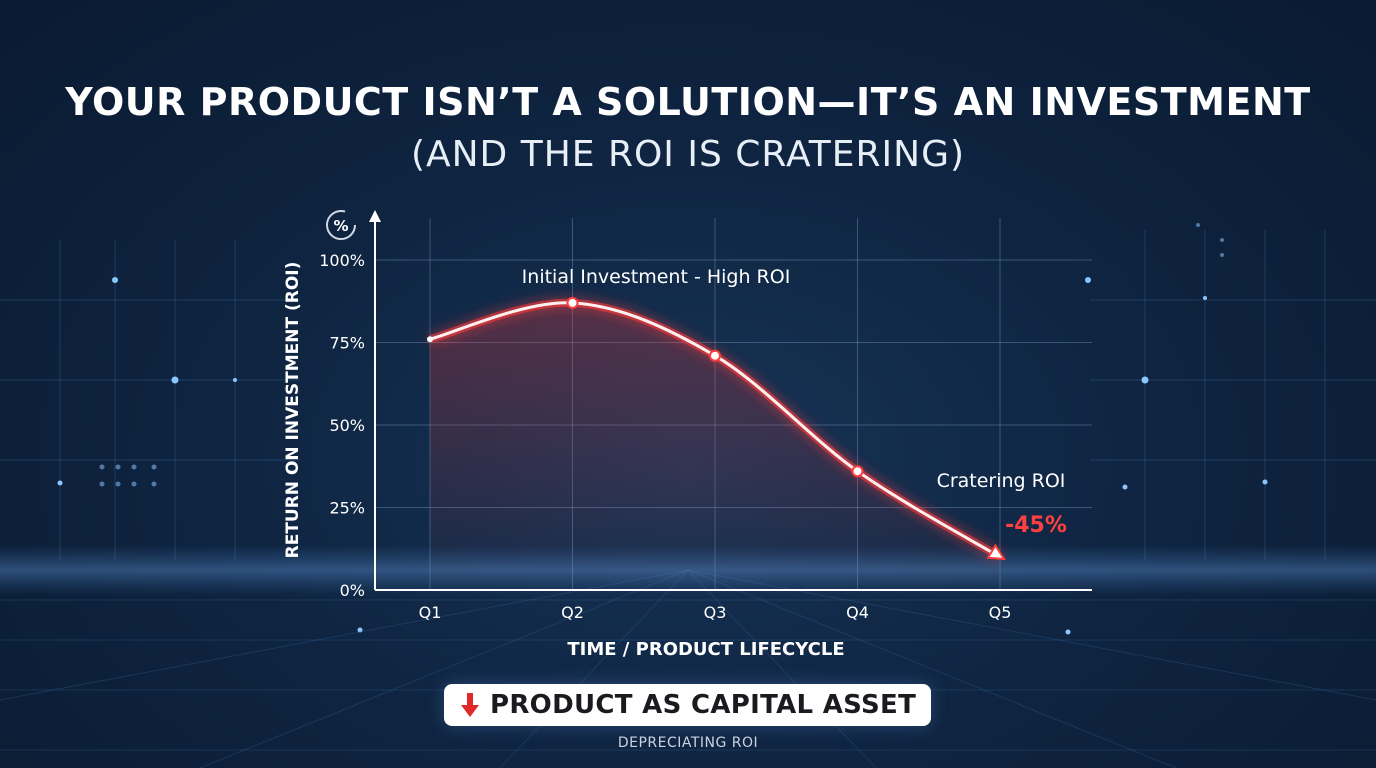 The width and height of the screenshot is (1376, 768). I want to click on page-subtitle: (AND THE ROI IS CRATERING), so click(688, 154).